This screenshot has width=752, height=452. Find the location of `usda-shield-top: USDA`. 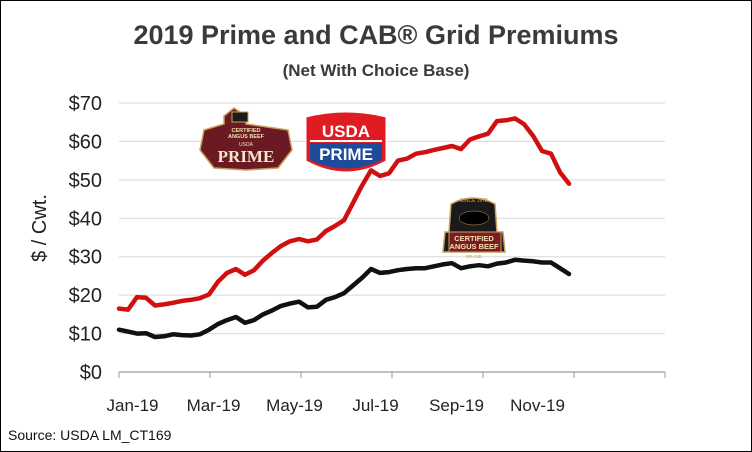

usda-shield-top: USDA is located at coordinates (346, 131).